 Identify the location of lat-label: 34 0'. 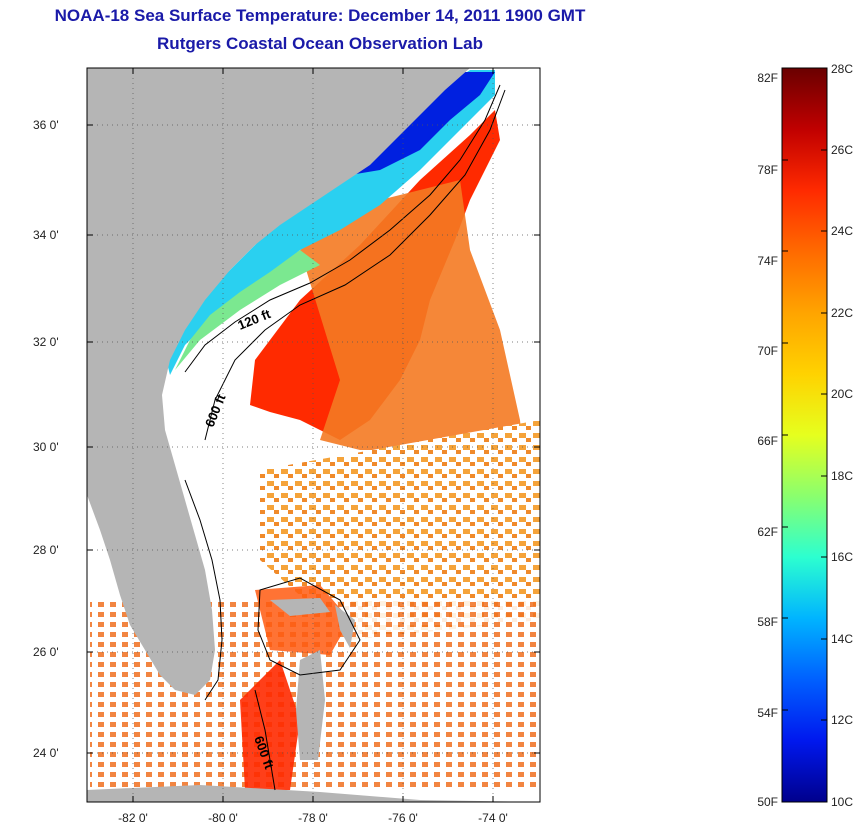
(46, 235).